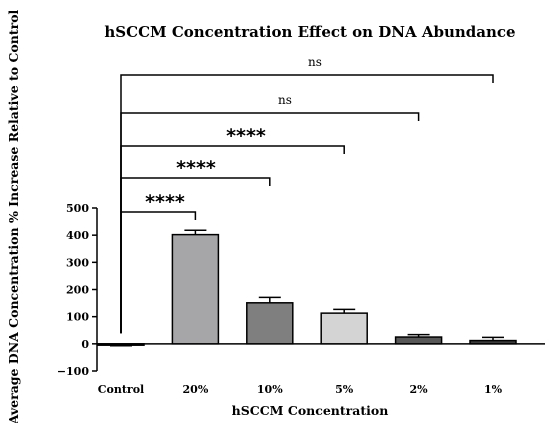 The height and width of the screenshot is (423, 550). Describe the element at coordinates (121, 389) in the screenshot. I see `x-tick-label: Control` at that location.